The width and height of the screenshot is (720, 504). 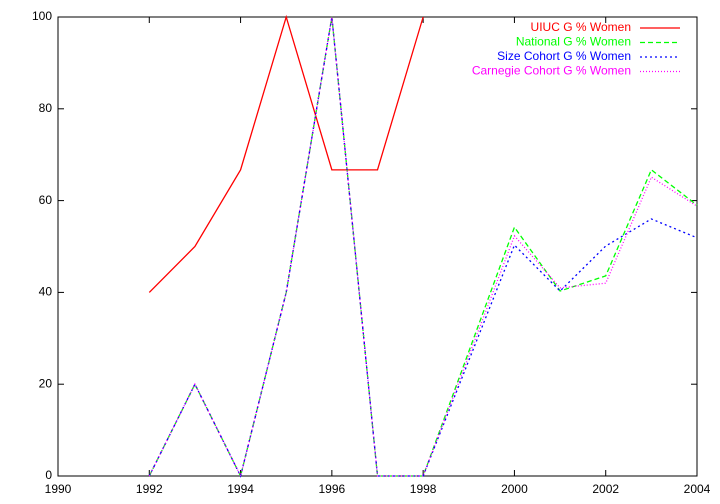 What do you see at coordinates (551, 71) in the screenshot?
I see `legend-label: Carnegie Cohort G % Women` at bounding box center [551, 71].